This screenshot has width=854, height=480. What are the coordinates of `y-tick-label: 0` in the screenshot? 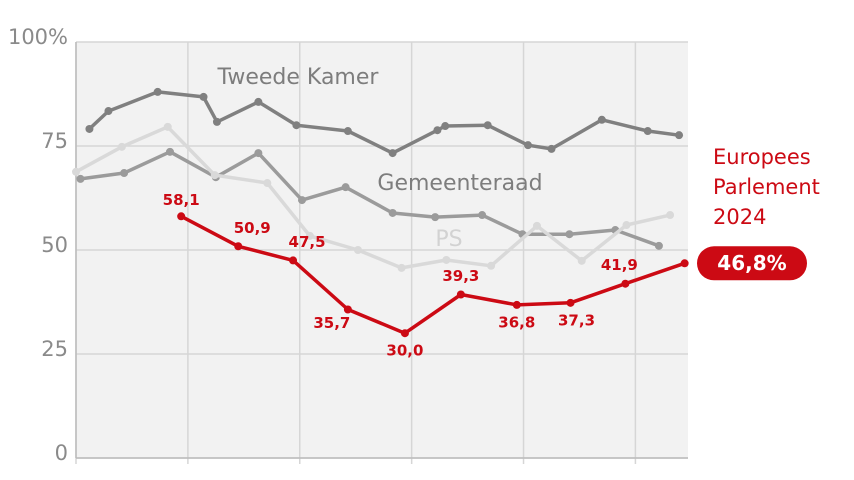 It's located at (61, 453).